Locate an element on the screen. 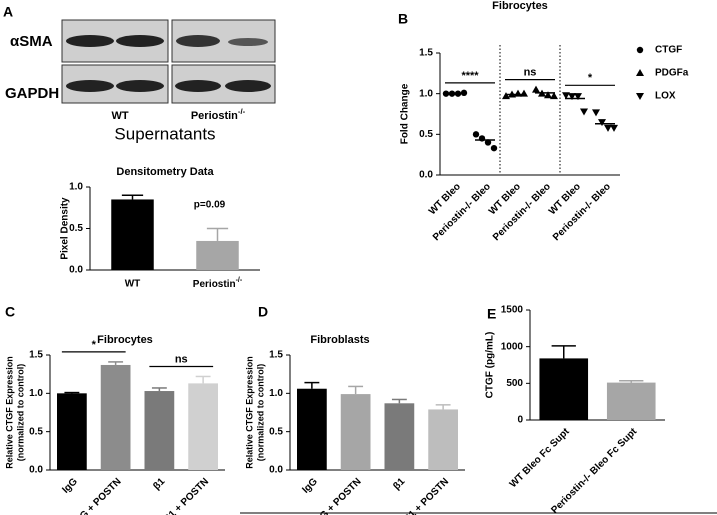  blot-image is located at coordinates (168, 61).